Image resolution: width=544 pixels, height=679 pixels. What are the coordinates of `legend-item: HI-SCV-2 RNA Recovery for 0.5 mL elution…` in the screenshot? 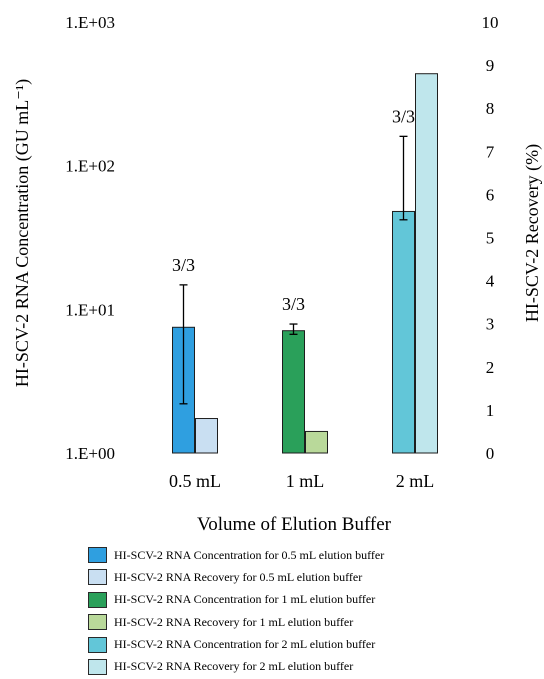 It's located at (308, 577).